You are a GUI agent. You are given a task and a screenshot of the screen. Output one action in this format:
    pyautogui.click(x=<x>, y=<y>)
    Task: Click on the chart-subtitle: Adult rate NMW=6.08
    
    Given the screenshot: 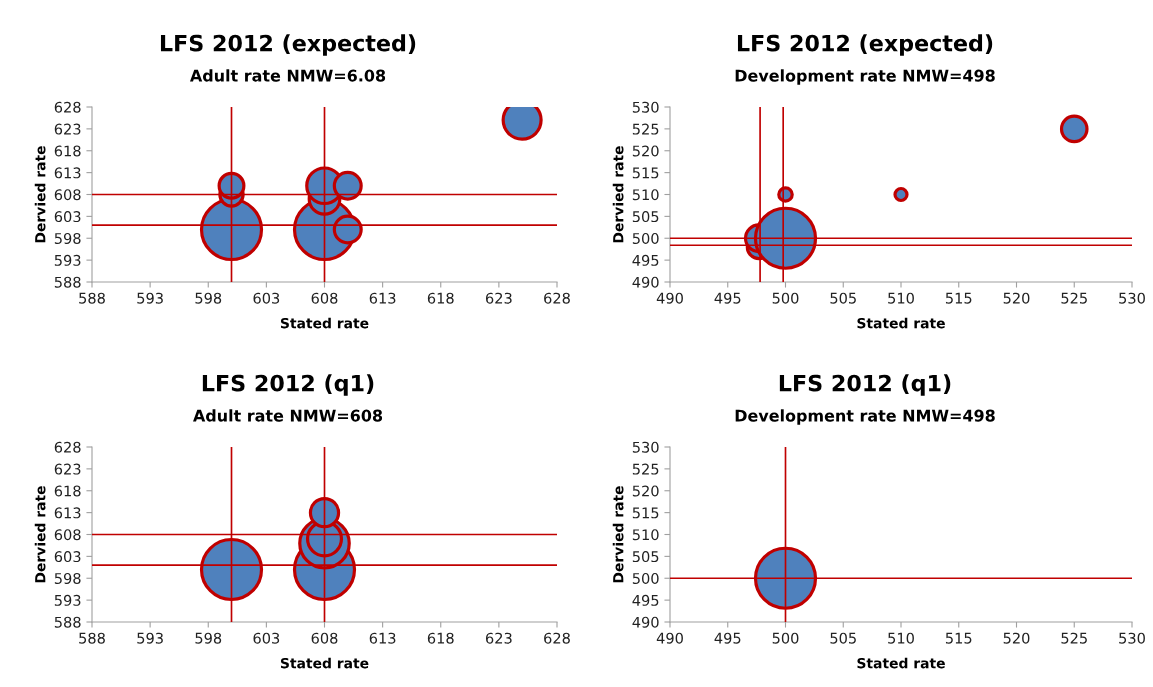 What is the action you would take?
    pyautogui.click(x=287, y=75)
    